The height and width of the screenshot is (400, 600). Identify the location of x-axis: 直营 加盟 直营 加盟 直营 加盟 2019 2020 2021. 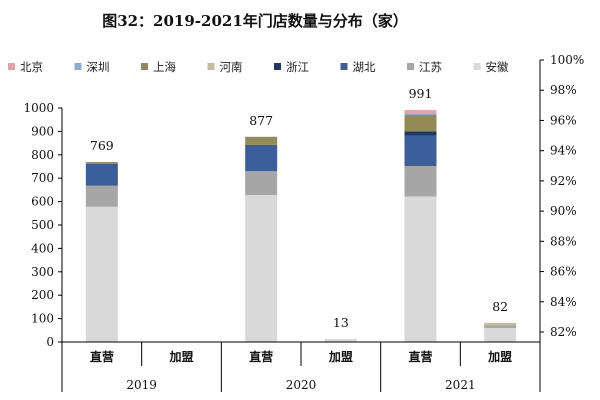
(301, 366).